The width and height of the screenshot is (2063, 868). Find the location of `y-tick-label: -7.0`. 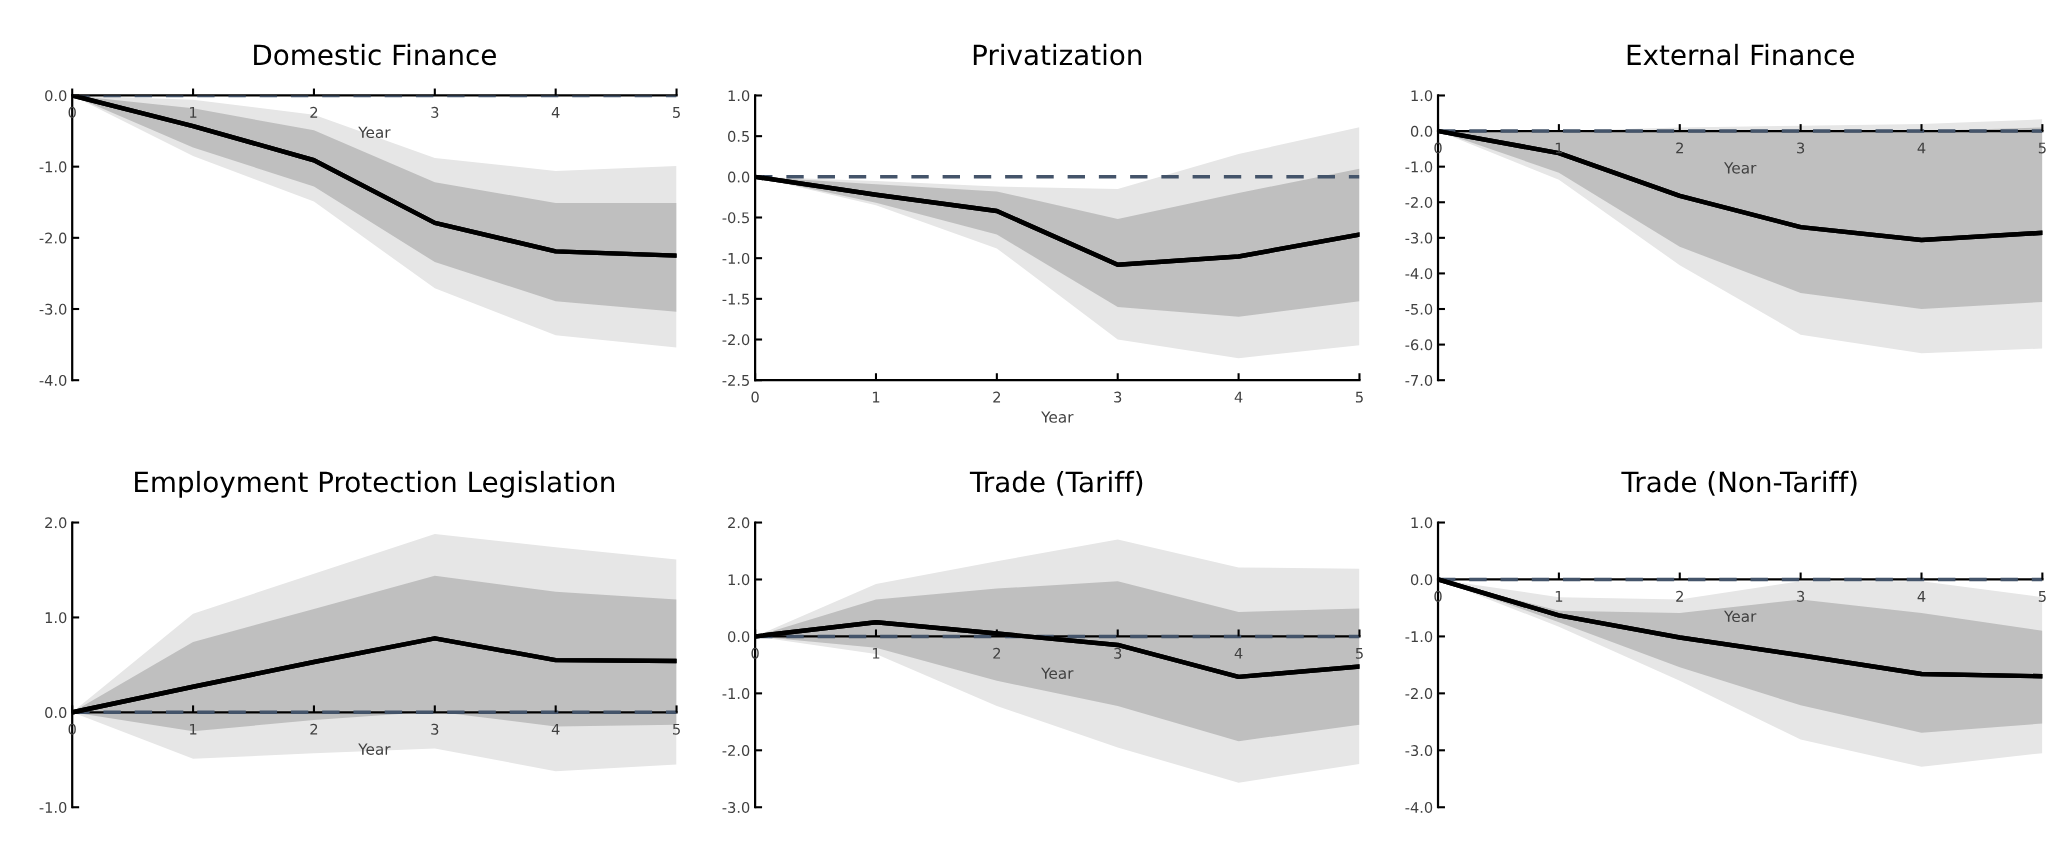

y-tick-label: -7.0 is located at coordinates (1419, 380).